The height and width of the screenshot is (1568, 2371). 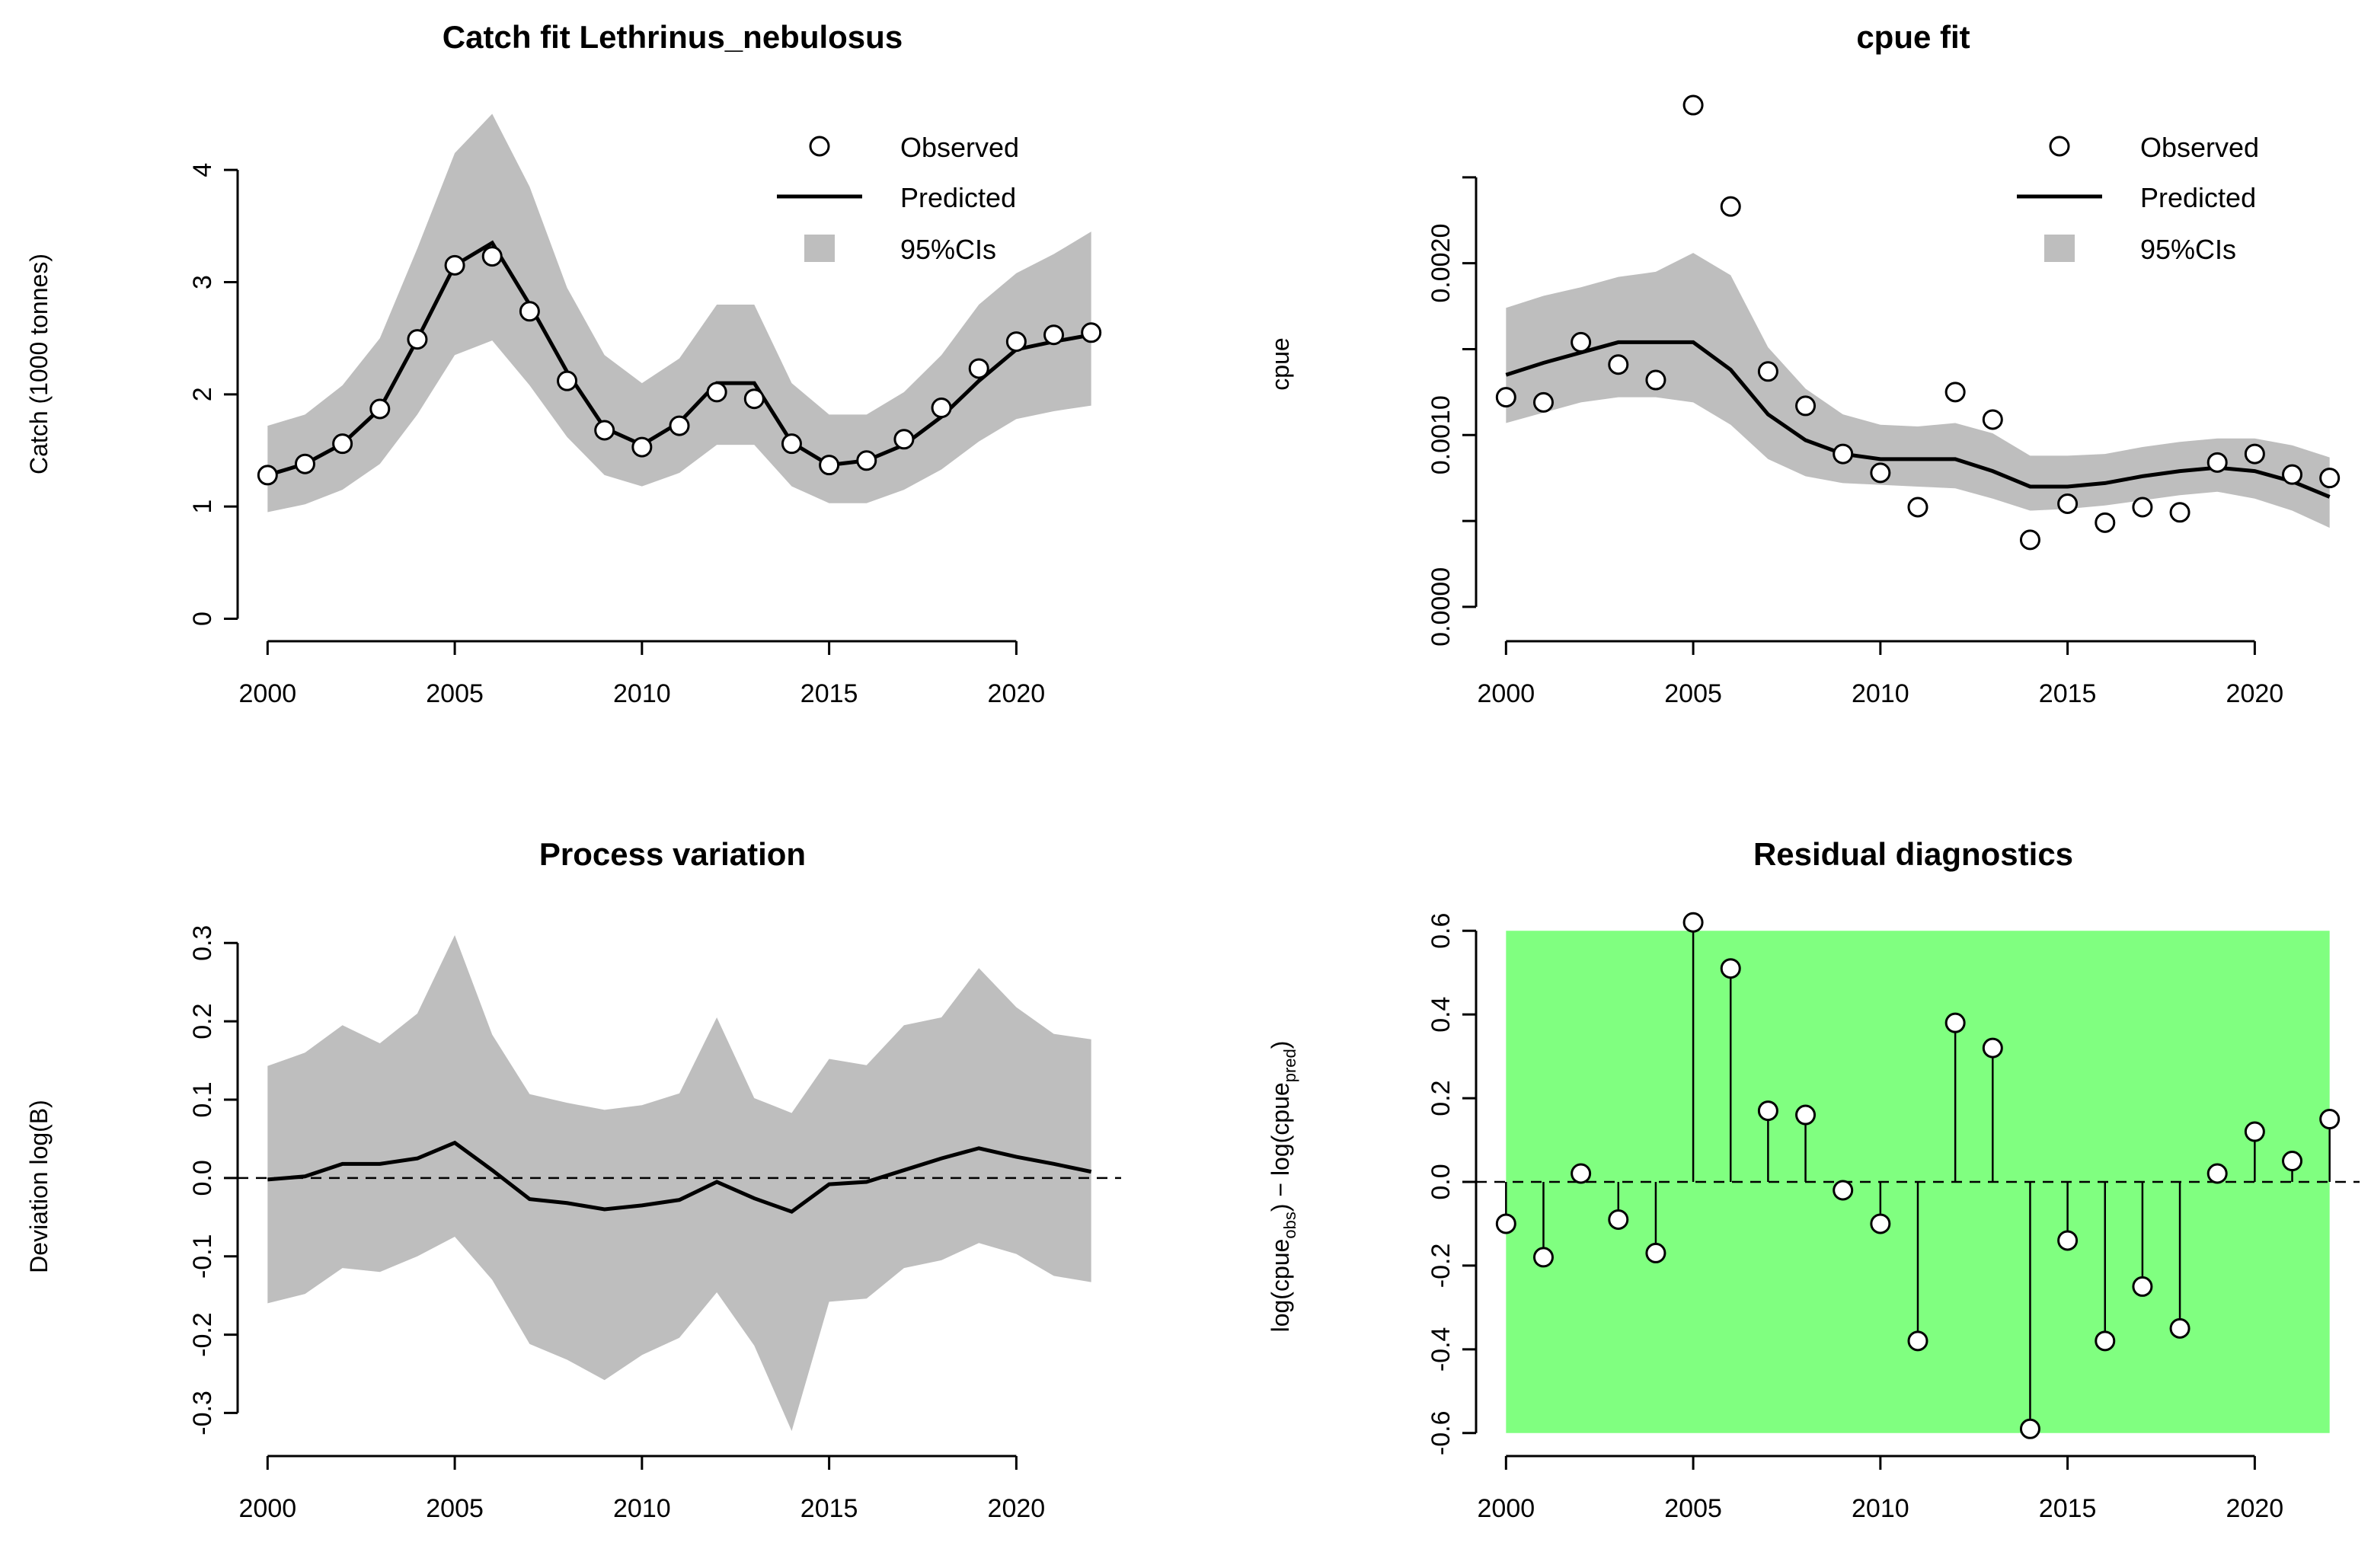 I want to click on catch-legend-ci: 95%CIs, so click(x=948, y=250).